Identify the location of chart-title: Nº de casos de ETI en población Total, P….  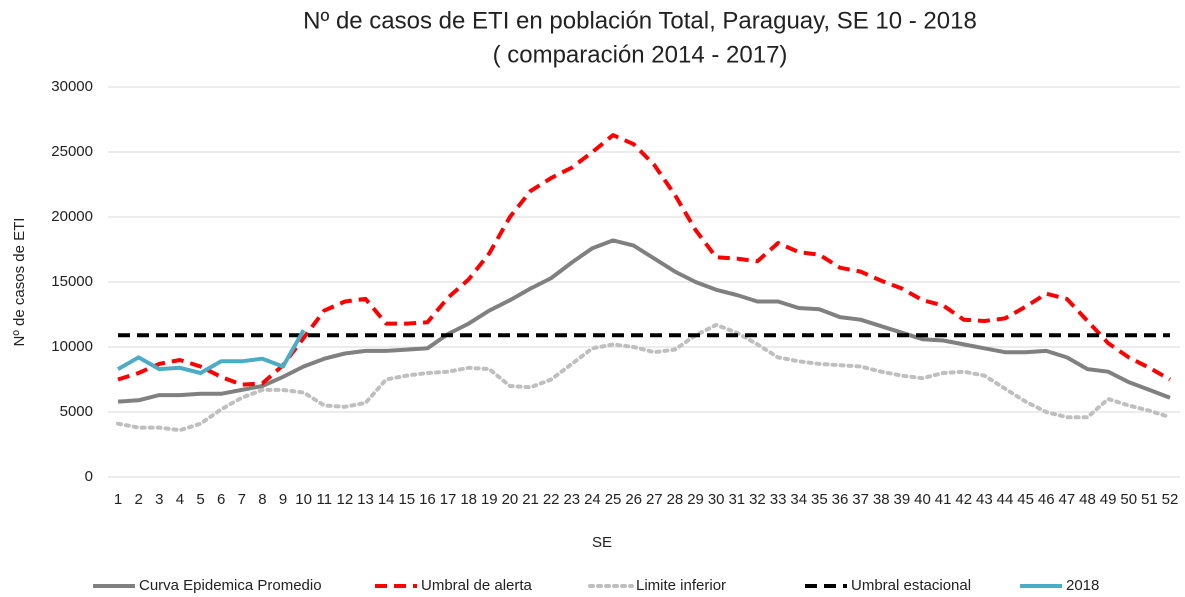
(640, 20).